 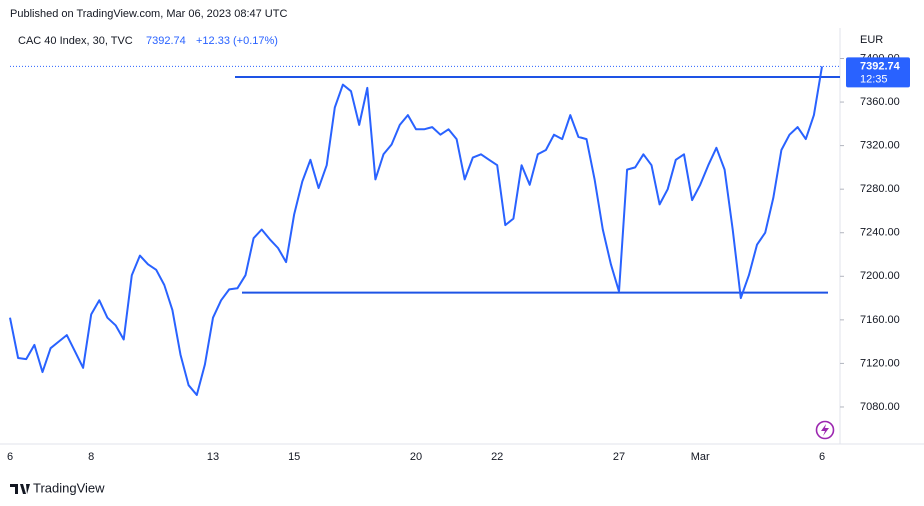 What do you see at coordinates (619, 457) in the screenshot?
I see `x-tick-label: 27` at bounding box center [619, 457].